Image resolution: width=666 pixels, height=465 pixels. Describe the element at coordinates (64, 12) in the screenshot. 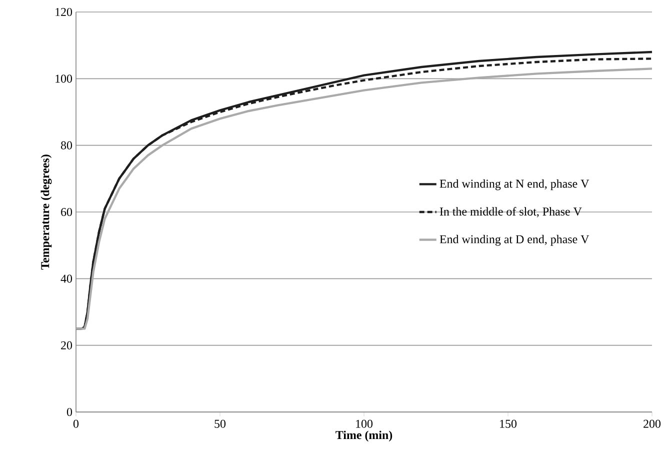

I see `y-tick-label: 120` at that location.